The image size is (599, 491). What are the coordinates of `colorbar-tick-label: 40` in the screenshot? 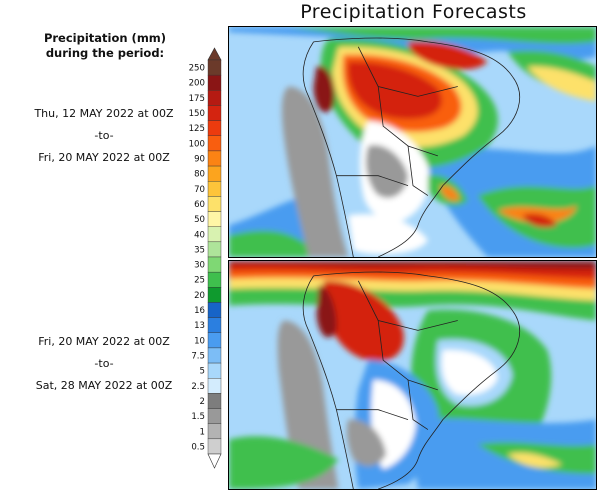 It's located at (199, 235).